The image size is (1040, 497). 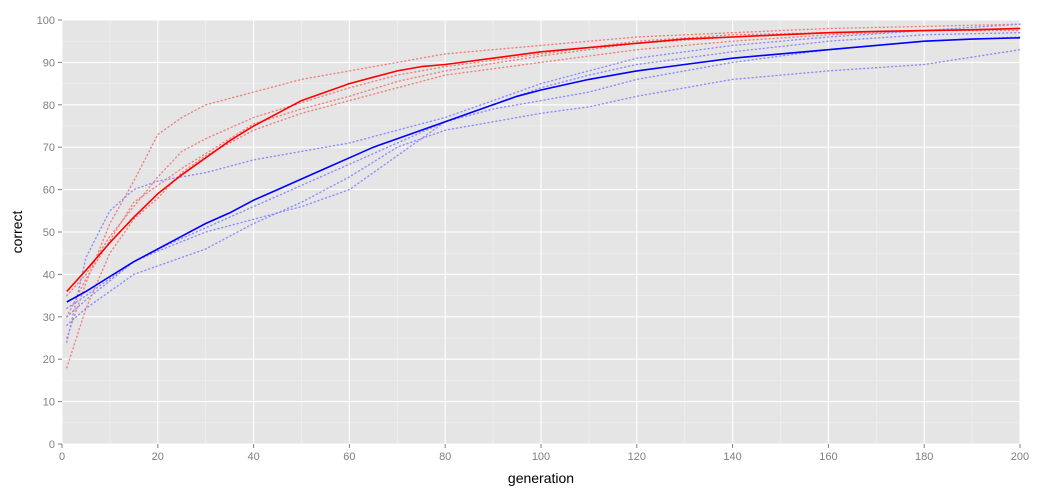 I want to click on x-tick-label: 100, so click(x=541, y=457).